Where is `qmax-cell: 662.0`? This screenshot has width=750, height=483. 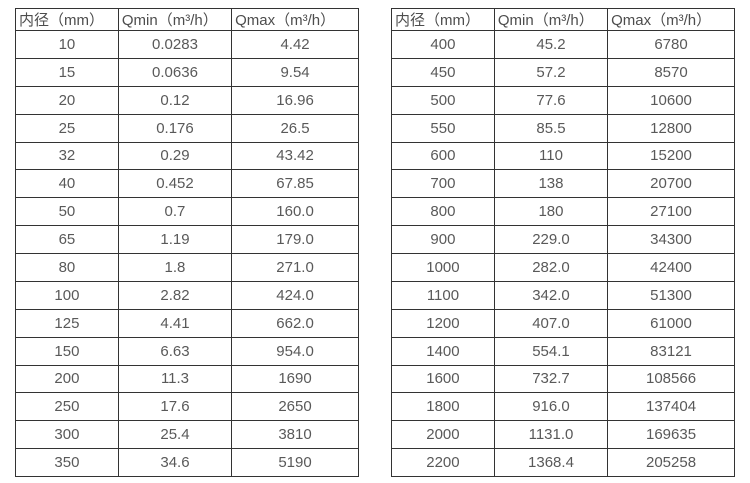
qmax-cell: 662.0 is located at coordinates (295, 323).